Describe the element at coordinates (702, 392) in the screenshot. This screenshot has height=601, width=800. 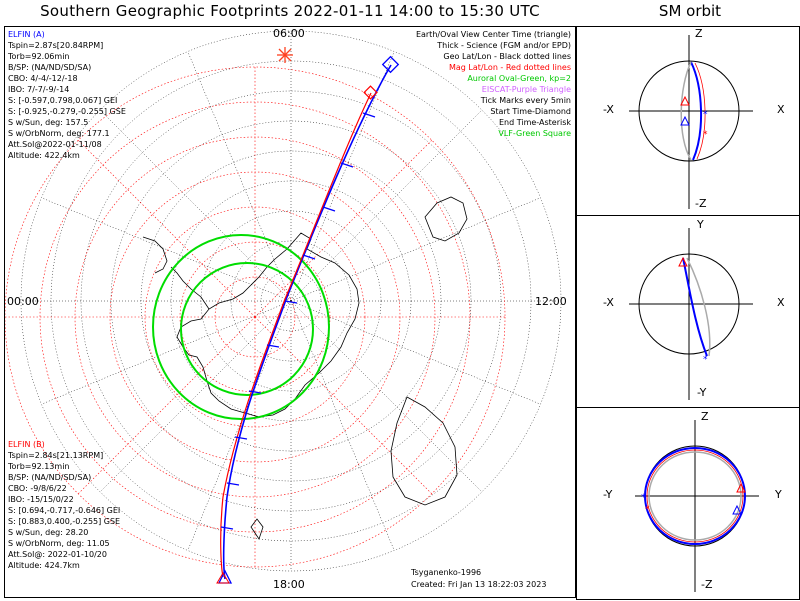
I see `sm2-bottom: -Y` at that location.